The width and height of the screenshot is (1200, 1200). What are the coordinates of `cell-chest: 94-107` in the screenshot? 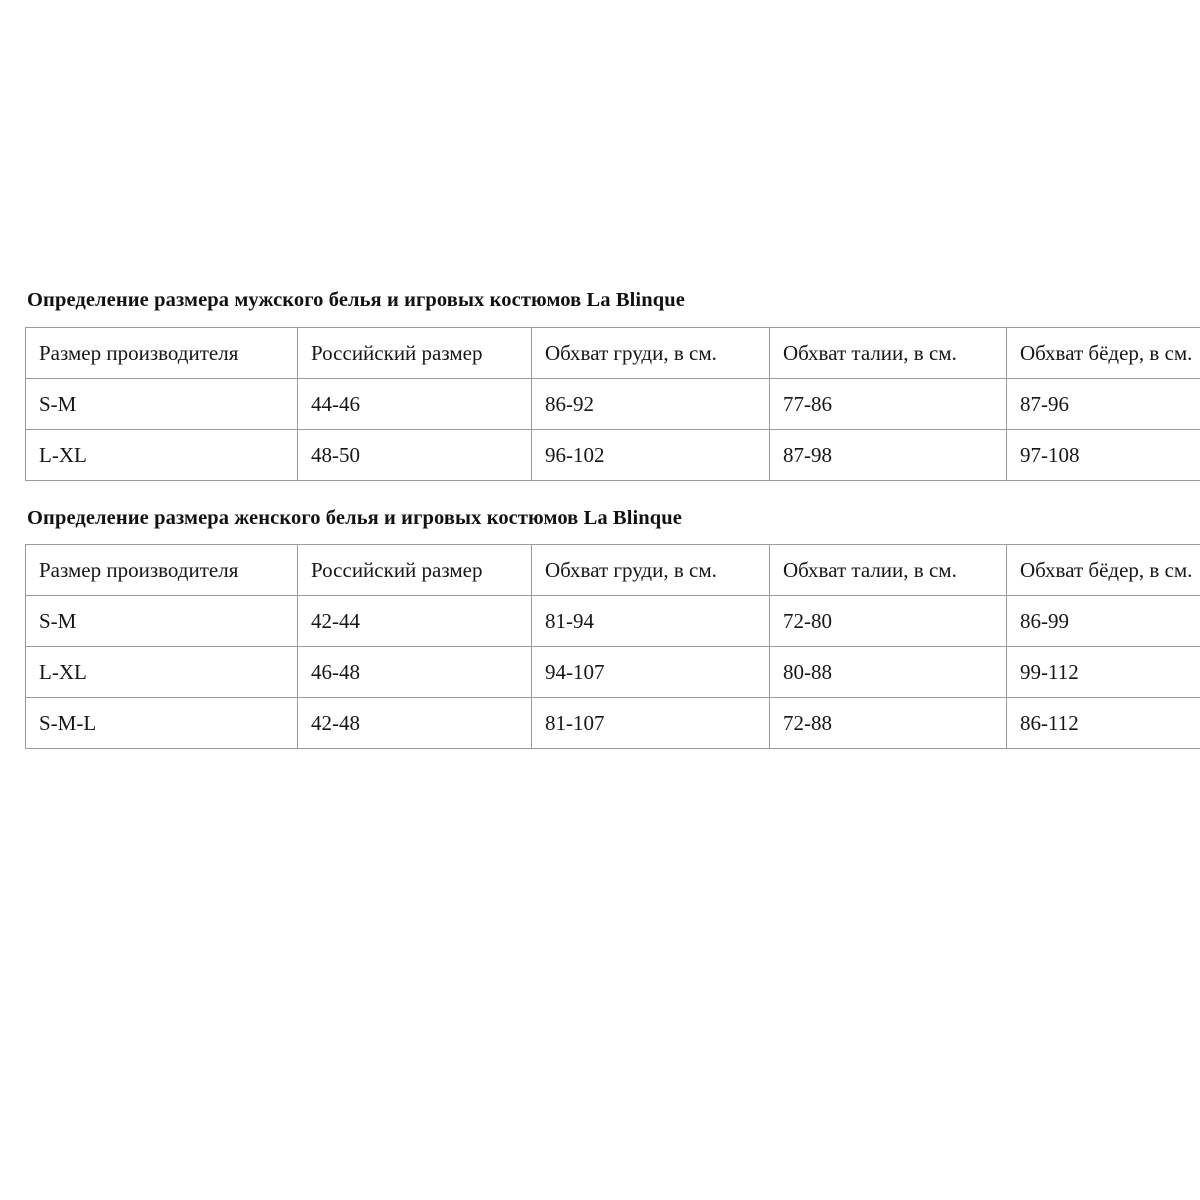 It's located at (650, 672).